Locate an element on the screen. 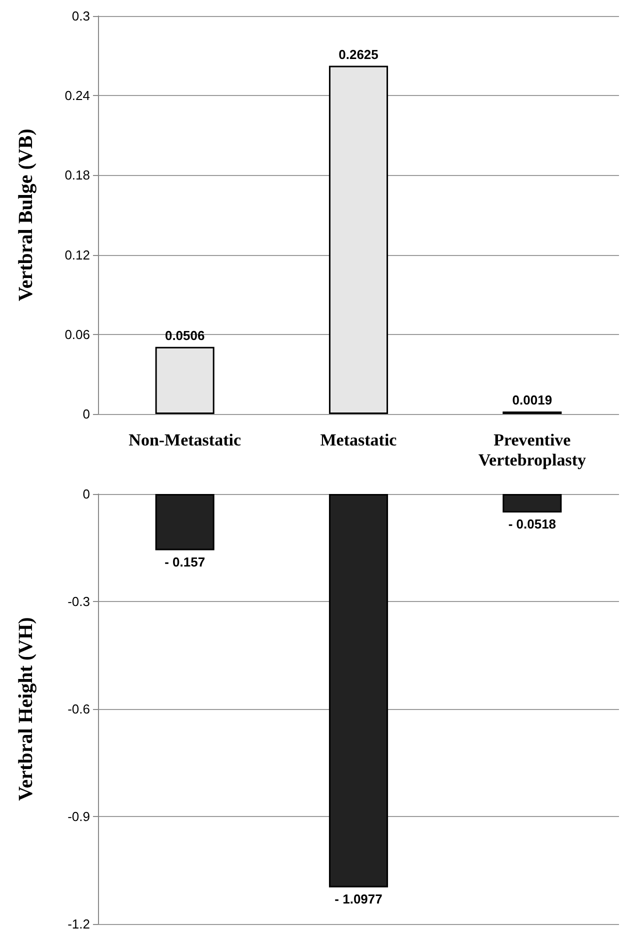 This screenshot has height=932, width=623. data-label: - 0.0518 is located at coordinates (532, 524).